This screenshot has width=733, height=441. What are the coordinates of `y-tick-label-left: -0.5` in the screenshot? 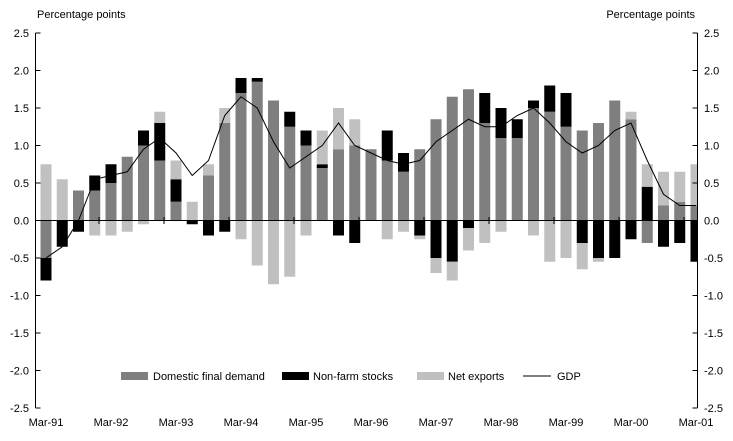 It's located at (19, 259).